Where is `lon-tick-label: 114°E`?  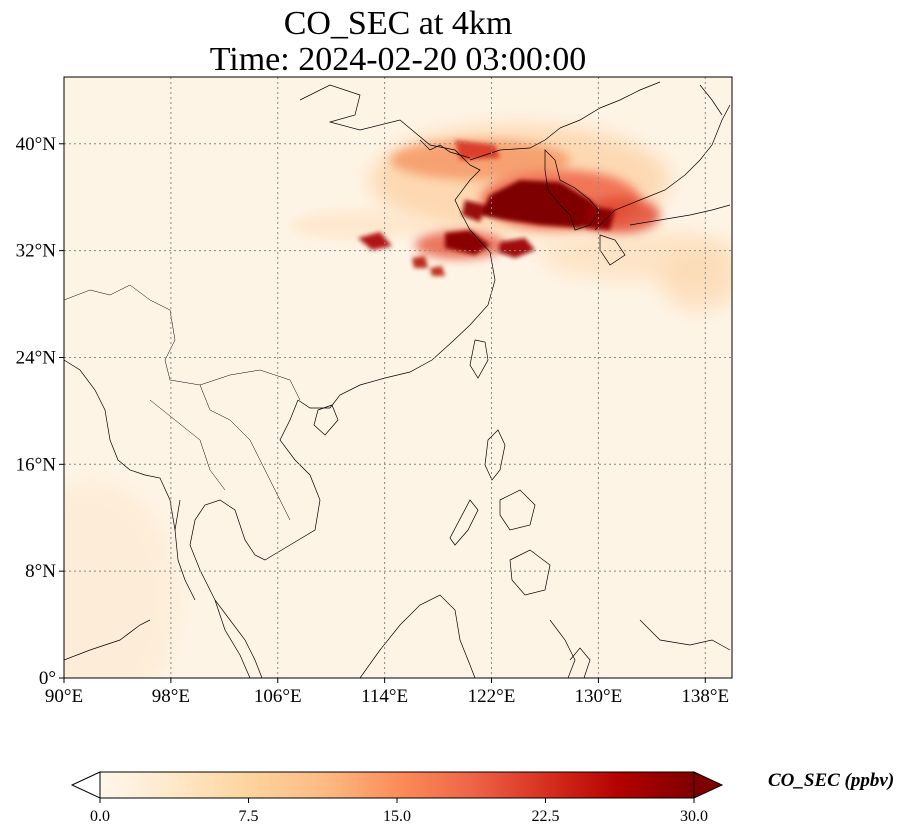
lon-tick-label: 114°E is located at coordinates (384, 696).